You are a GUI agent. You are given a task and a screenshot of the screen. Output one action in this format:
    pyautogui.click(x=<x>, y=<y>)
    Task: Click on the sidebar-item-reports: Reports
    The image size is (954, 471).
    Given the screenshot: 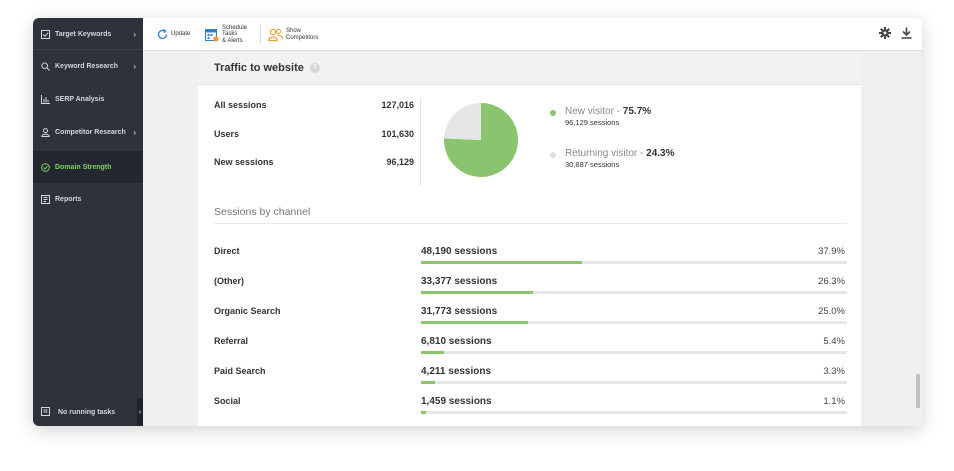 What is the action you would take?
    pyautogui.click(x=88, y=199)
    